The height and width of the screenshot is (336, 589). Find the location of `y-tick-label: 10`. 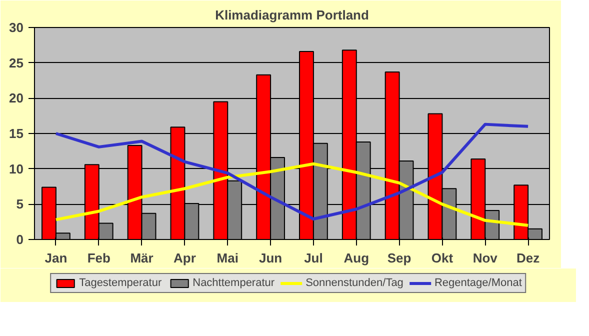

y-tick-label: 10 is located at coordinates (16, 168).